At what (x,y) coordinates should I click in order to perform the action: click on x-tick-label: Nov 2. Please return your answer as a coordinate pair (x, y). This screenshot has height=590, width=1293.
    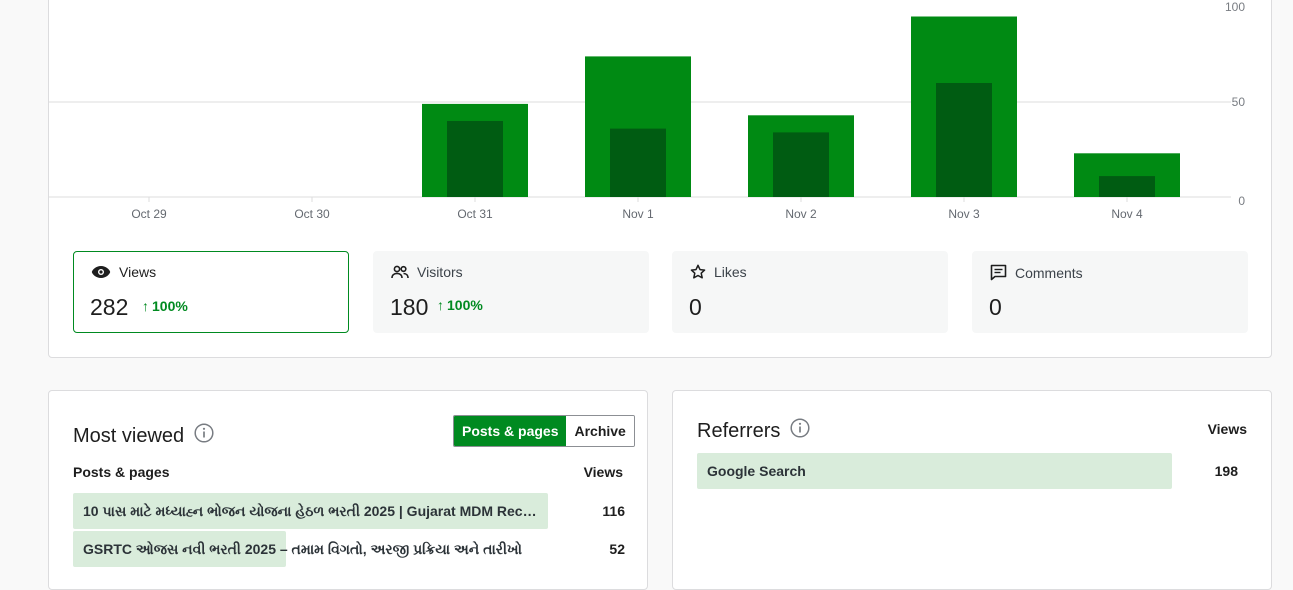
    Looking at the image, I should click on (801, 214).